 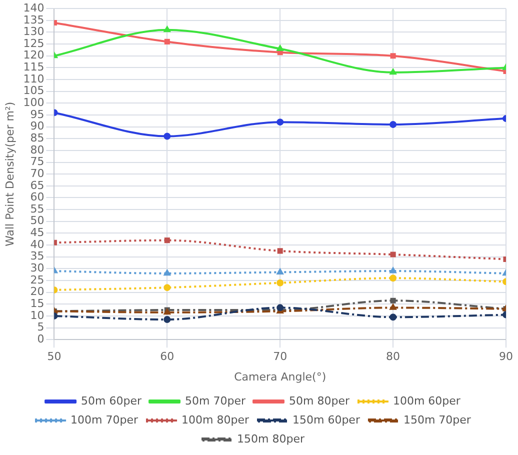 I want to click on y-tick-label: 30, so click(x=37, y=268).